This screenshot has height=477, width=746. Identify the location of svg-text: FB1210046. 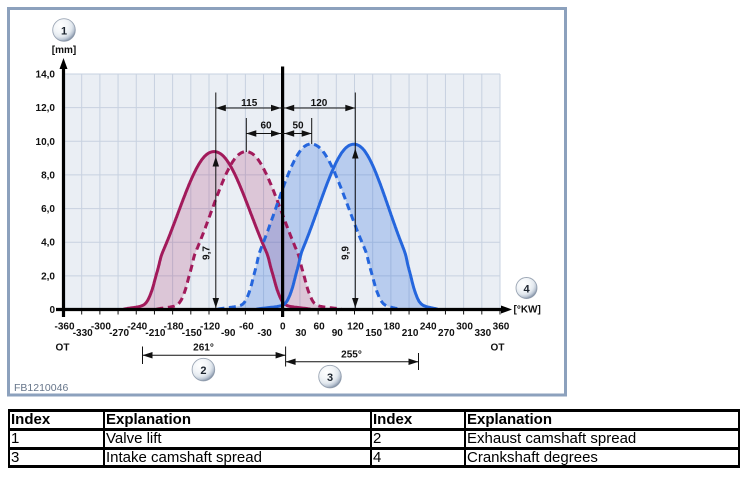
(41, 388).